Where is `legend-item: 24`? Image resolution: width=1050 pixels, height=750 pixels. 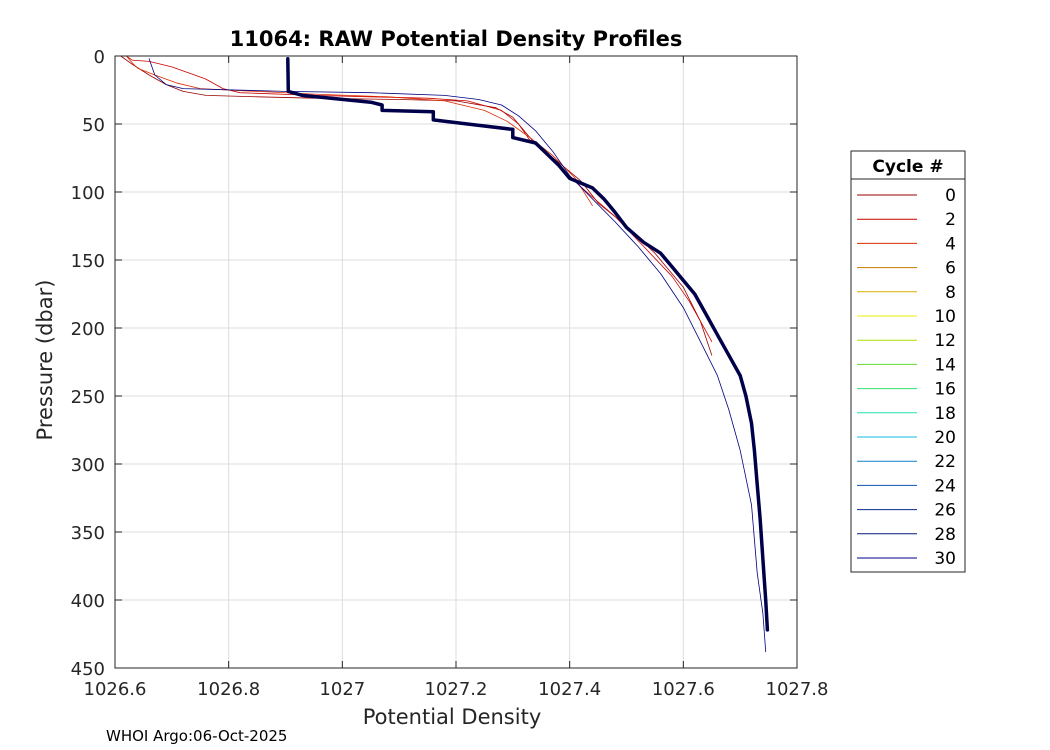
legend-item: 24 is located at coordinates (906, 486).